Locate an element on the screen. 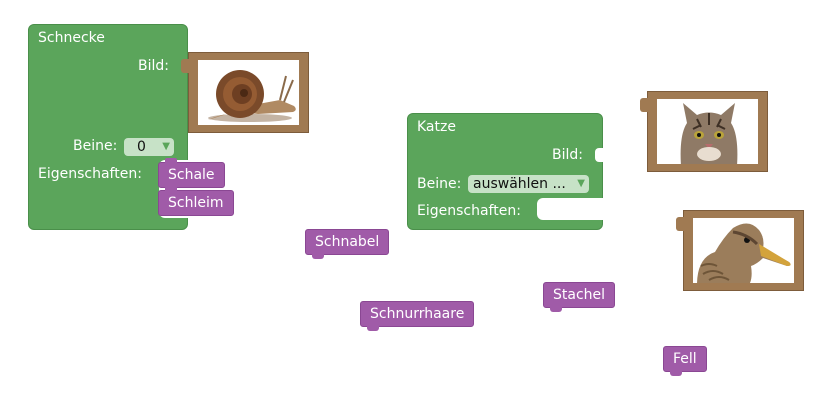 Image resolution: width=832 pixels, height=401 pixels. property-label: Schnurrhaare is located at coordinates (417, 314).